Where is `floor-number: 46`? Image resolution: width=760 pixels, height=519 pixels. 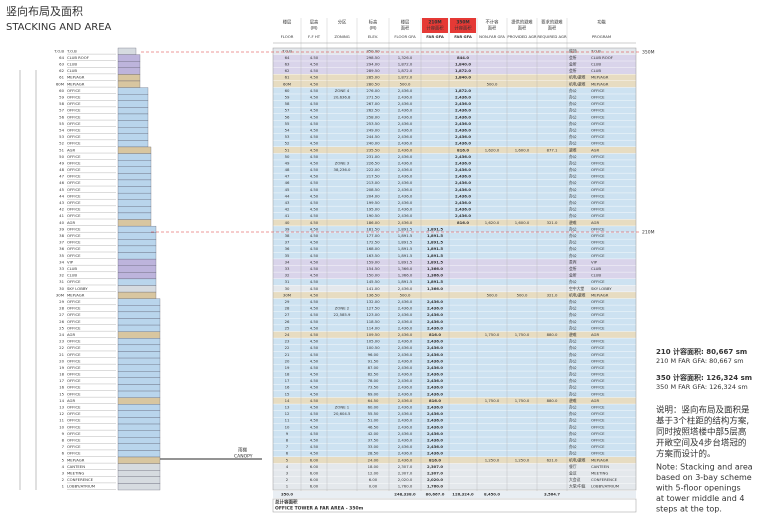
floor-number: 46 is located at coordinates (61, 182).